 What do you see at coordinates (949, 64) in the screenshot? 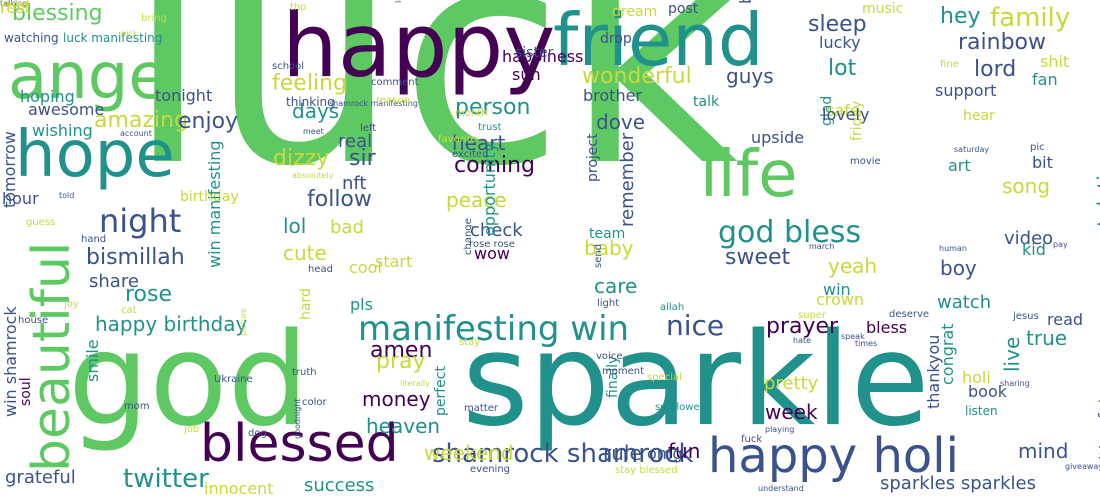
I see `cloud-word: fine` at bounding box center [949, 64].